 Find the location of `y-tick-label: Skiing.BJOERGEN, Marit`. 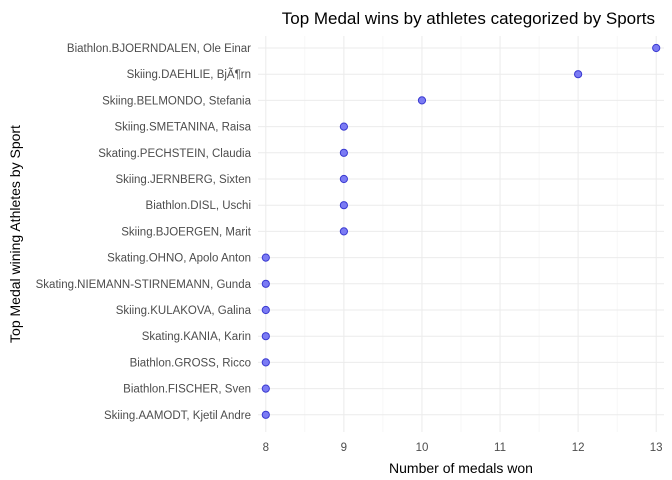

y-tick-label: Skiing.BJOERGEN, Marit is located at coordinates (186, 232).